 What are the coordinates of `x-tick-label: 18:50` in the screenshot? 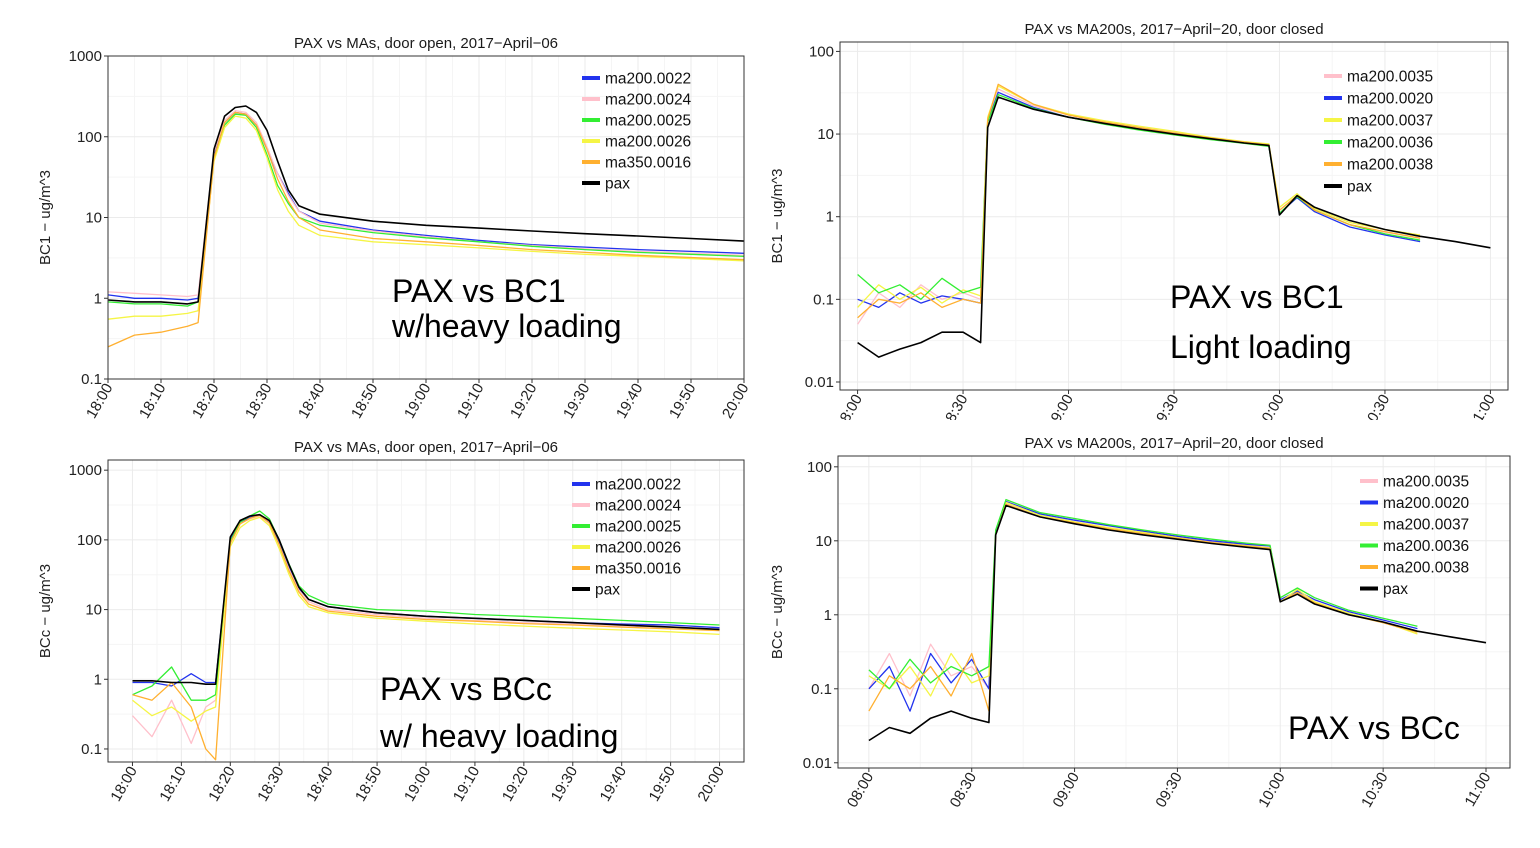 It's located at (364, 401).